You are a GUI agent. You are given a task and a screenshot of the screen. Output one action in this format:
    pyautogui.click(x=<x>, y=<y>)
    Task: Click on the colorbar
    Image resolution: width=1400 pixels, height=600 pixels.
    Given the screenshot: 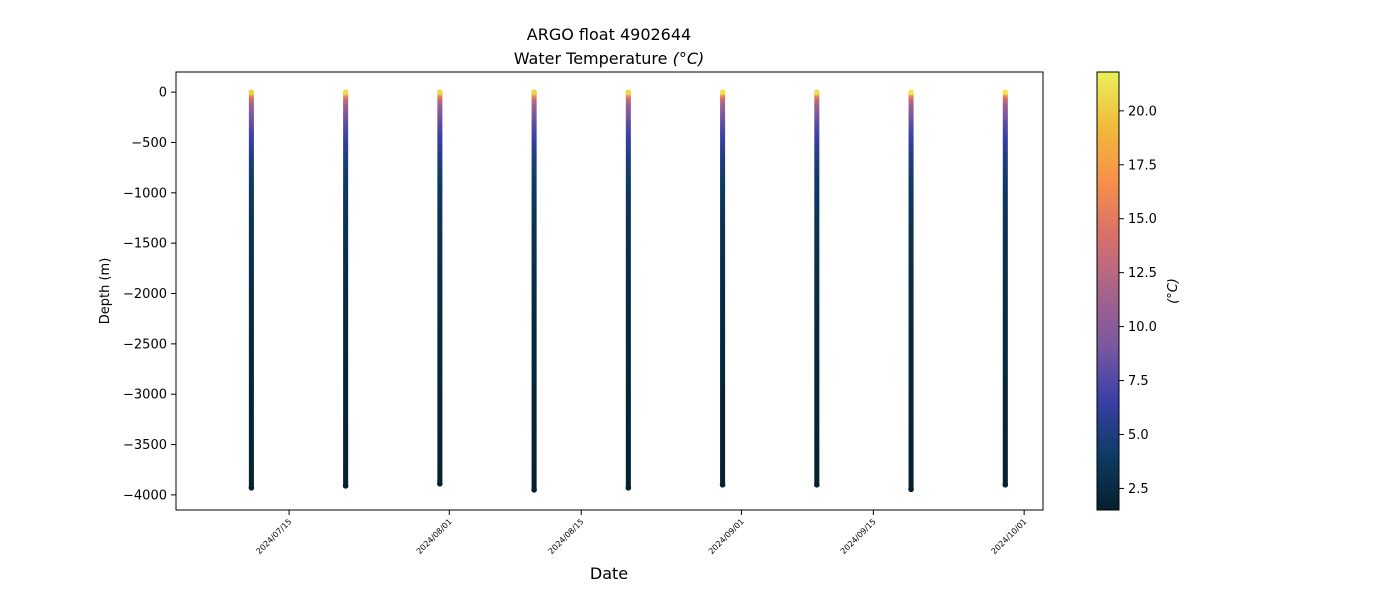 What is the action you would take?
    pyautogui.click(x=1108, y=291)
    